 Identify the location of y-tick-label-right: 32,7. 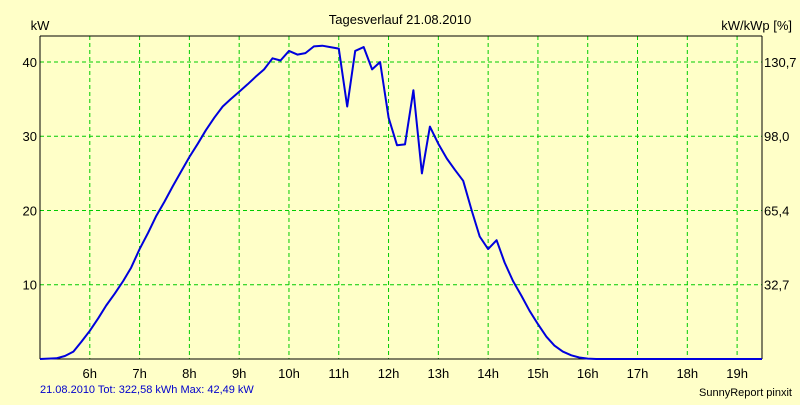
(776, 285).